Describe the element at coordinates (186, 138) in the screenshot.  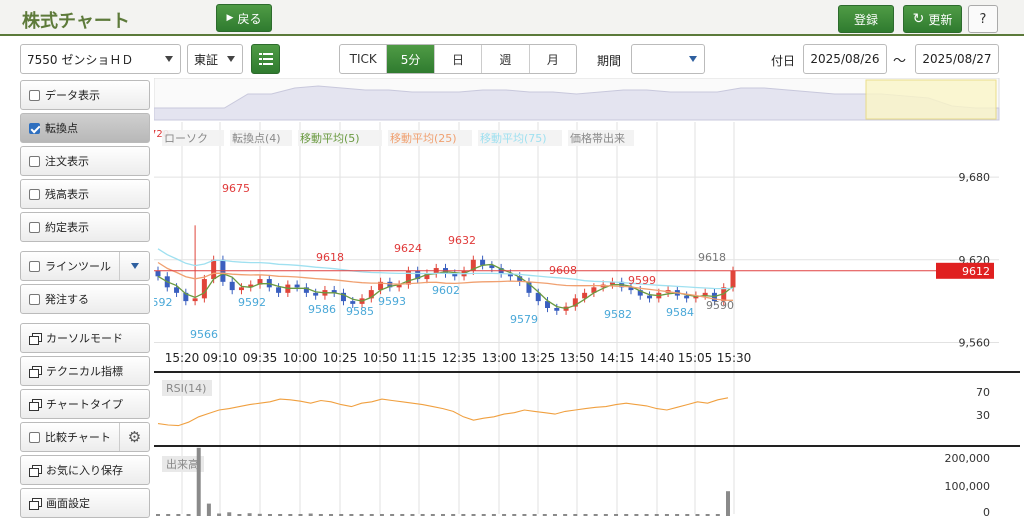
I see `overlay-label: ローソク` at that location.